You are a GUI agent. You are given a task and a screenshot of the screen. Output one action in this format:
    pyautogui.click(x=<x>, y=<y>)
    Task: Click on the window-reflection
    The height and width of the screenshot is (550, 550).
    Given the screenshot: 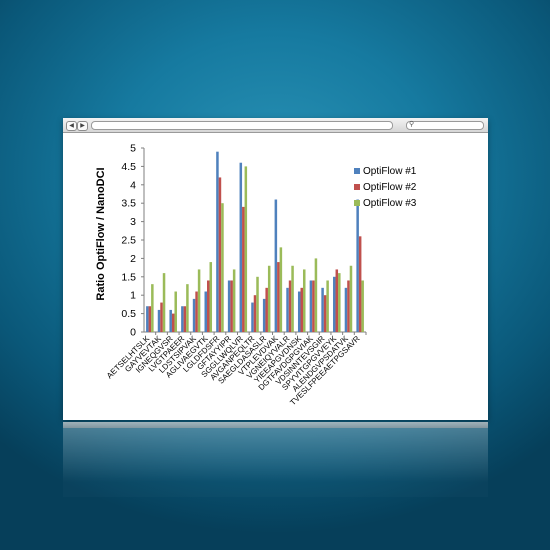 What is the action you would take?
    pyautogui.click(x=275, y=459)
    